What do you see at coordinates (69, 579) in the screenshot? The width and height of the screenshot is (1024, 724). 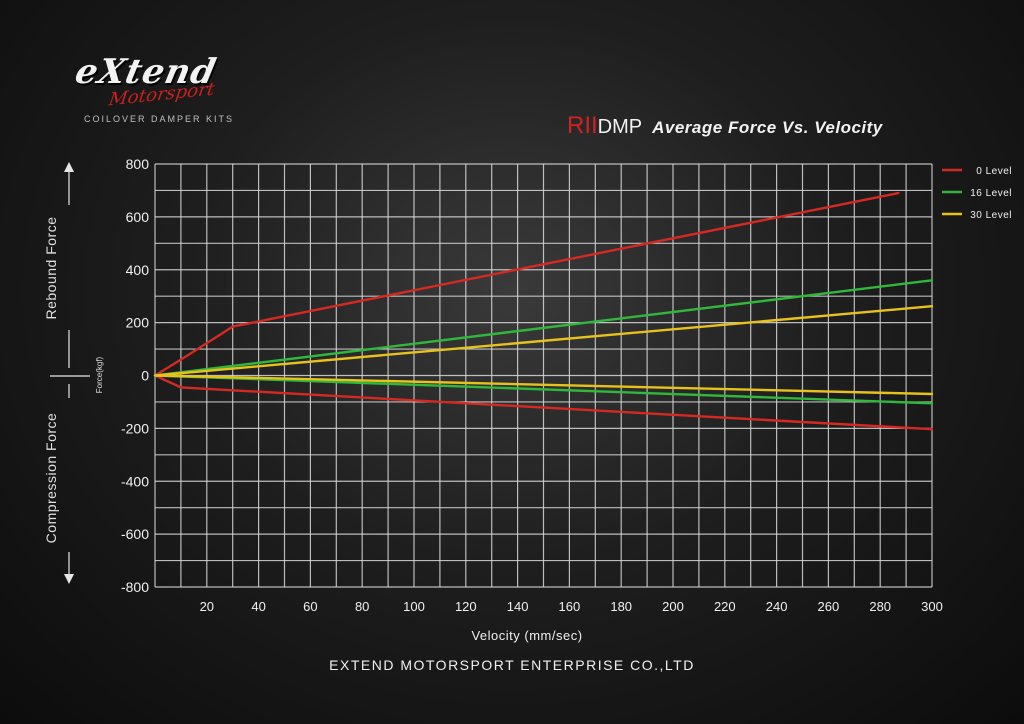 I see `compression-arrow-head` at bounding box center [69, 579].